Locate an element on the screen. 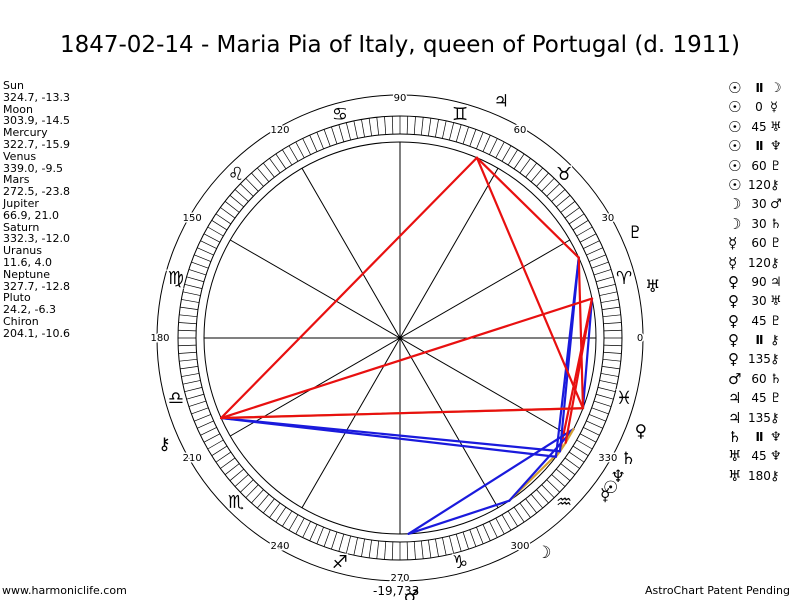  aspect-row: ☉ 0 ☿ is located at coordinates (758, 107).